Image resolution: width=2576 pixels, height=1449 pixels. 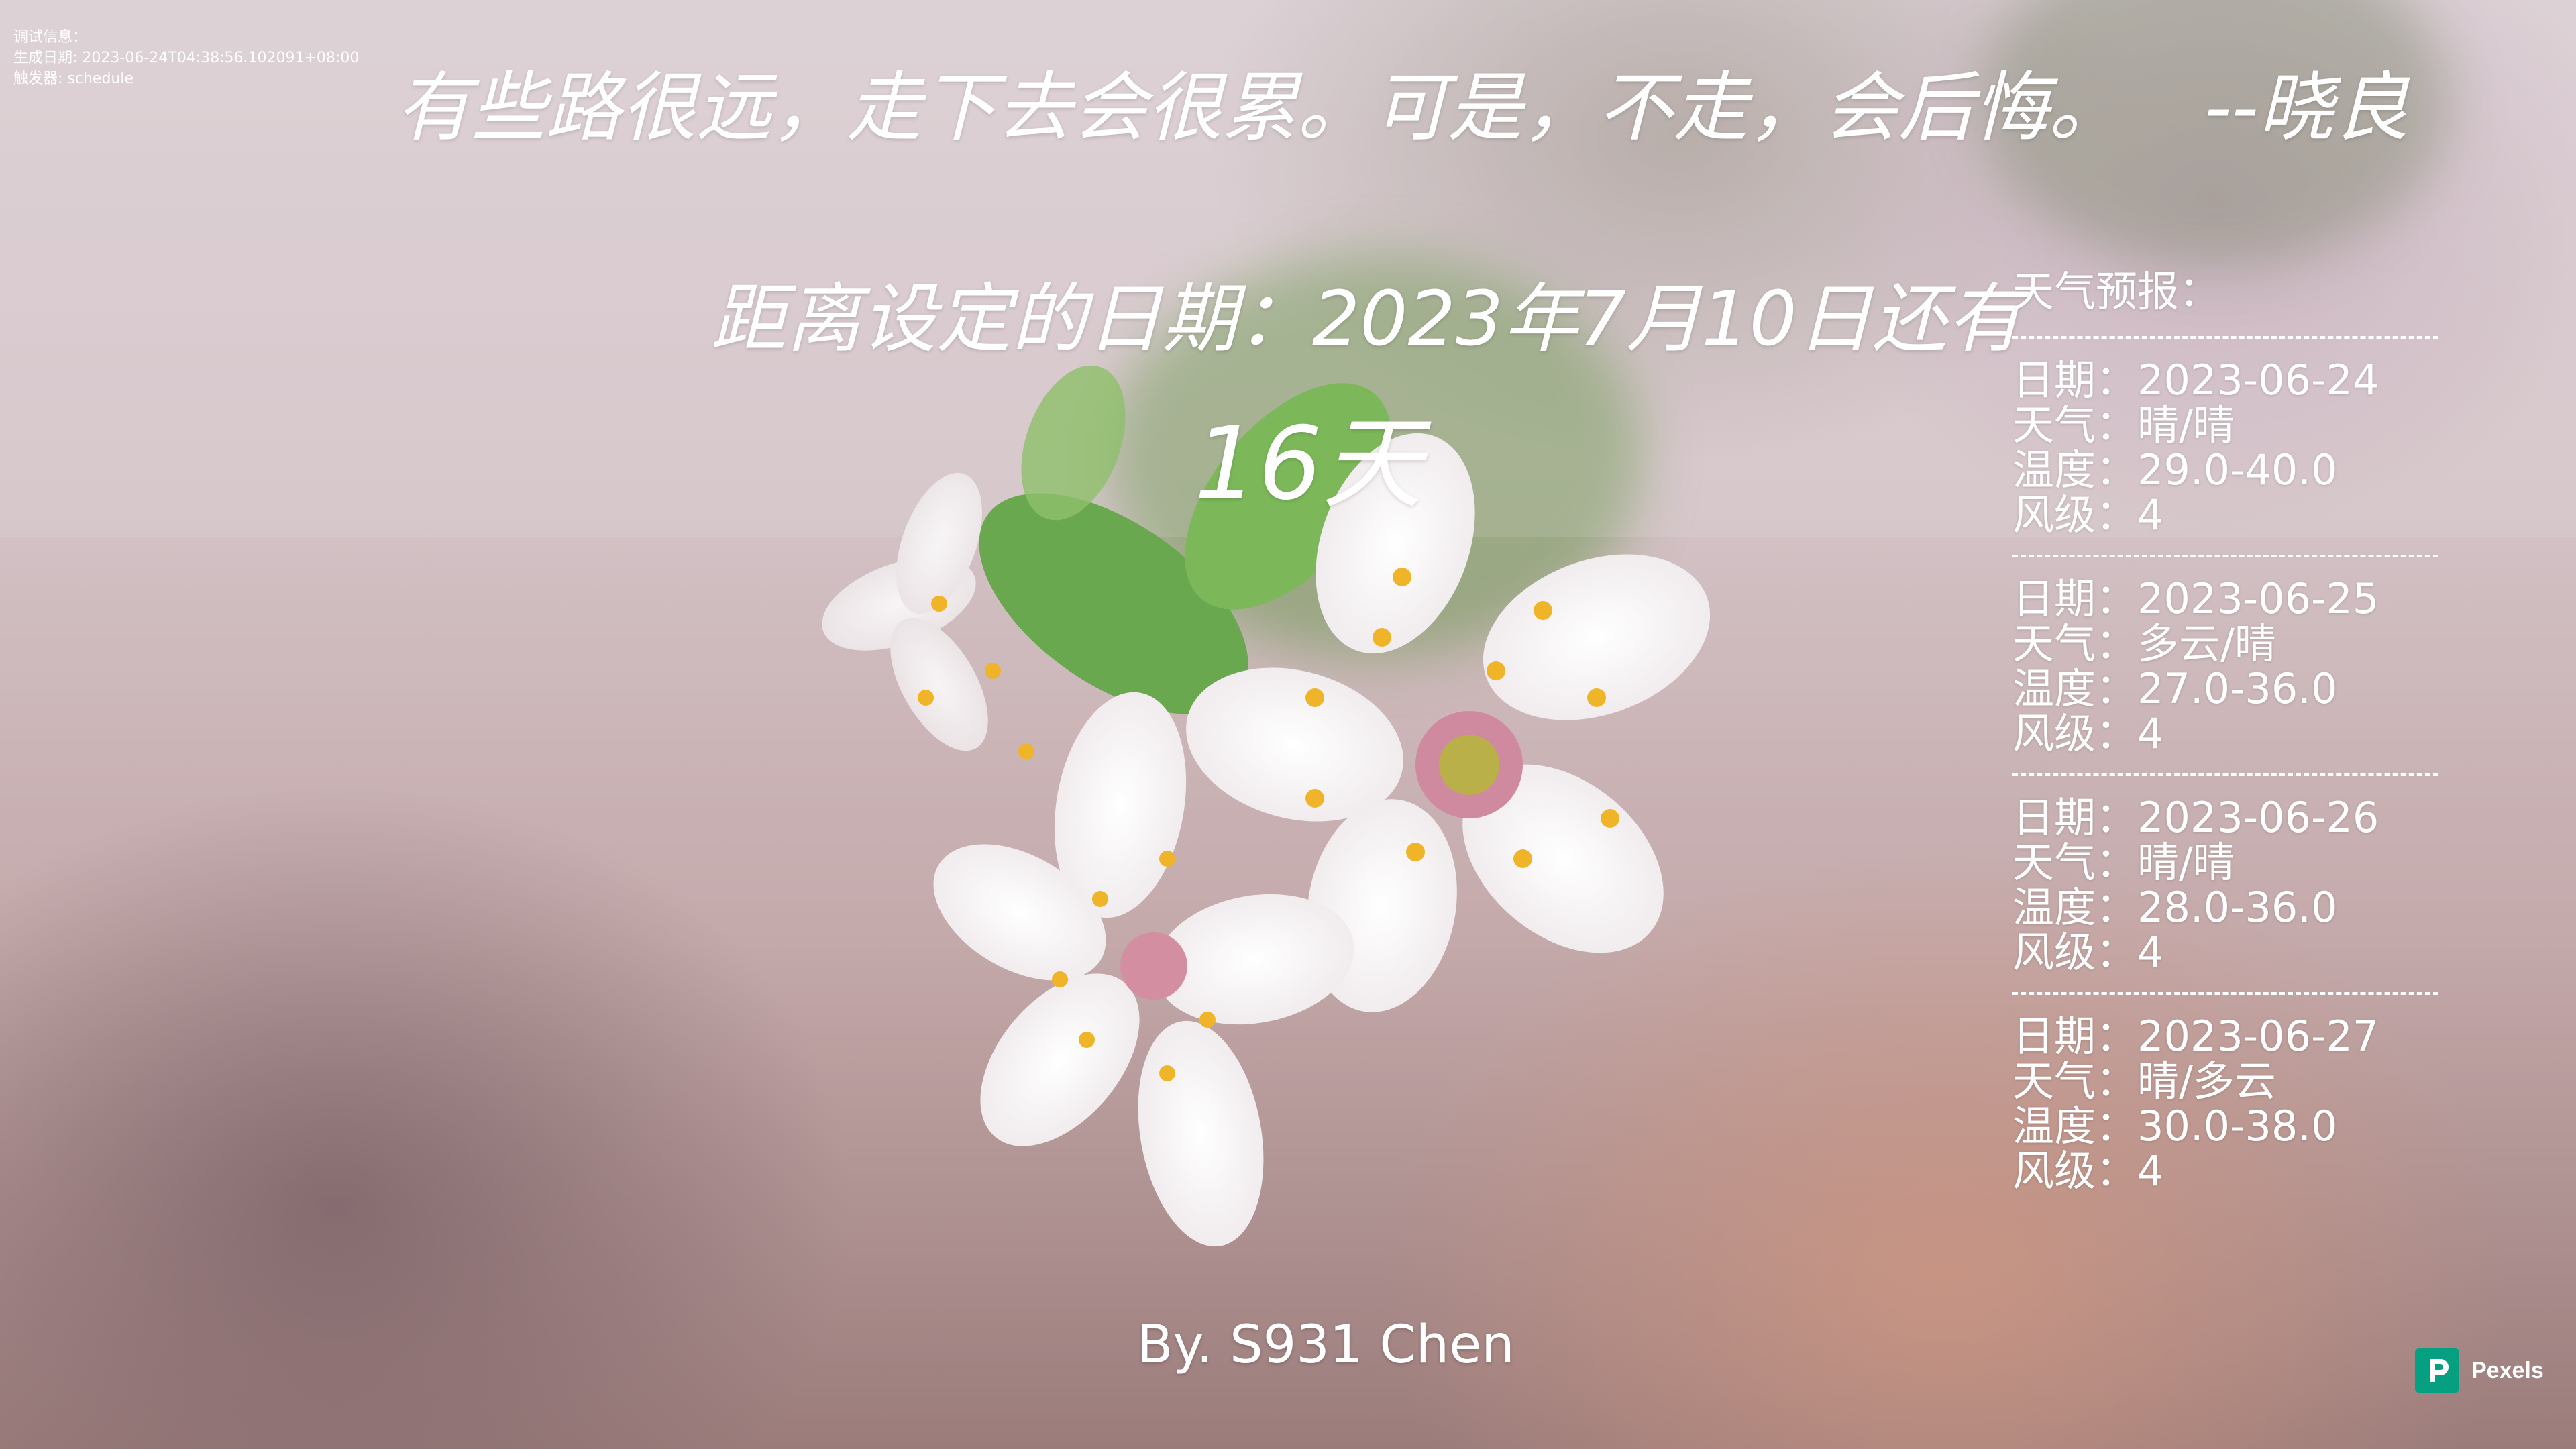 What do you see at coordinates (2195, 380) in the screenshot?
I see `forecast-date: 日期：2023-06-24` at bounding box center [2195, 380].